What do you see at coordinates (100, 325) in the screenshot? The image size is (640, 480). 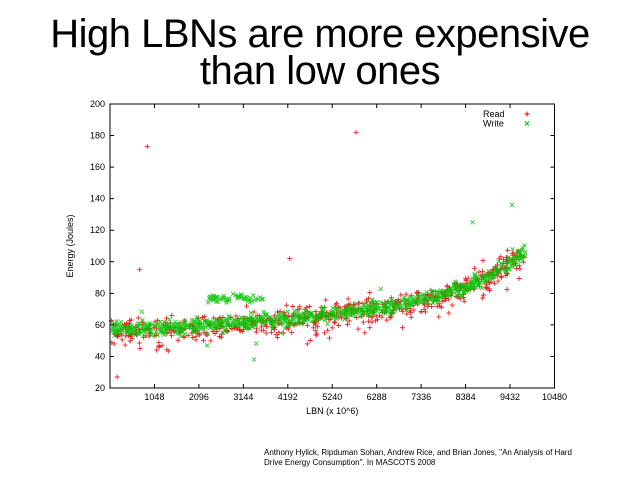 I see `y-tick-label: 60` at bounding box center [100, 325].